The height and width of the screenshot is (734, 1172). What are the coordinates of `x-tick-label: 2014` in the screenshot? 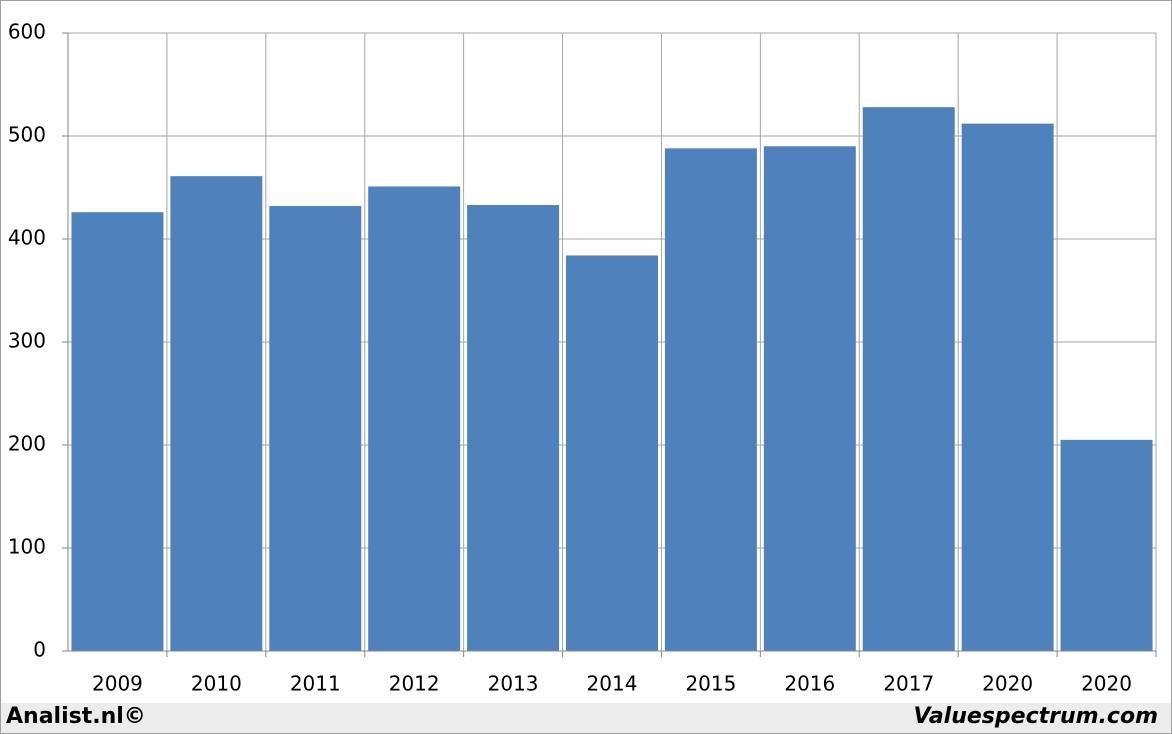 It's located at (612, 684).